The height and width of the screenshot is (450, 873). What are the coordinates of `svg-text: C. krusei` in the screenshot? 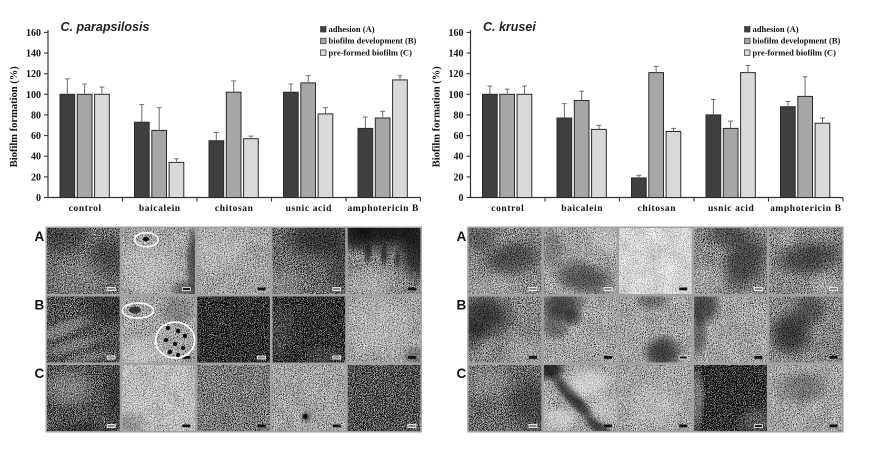 It's located at (509, 27).